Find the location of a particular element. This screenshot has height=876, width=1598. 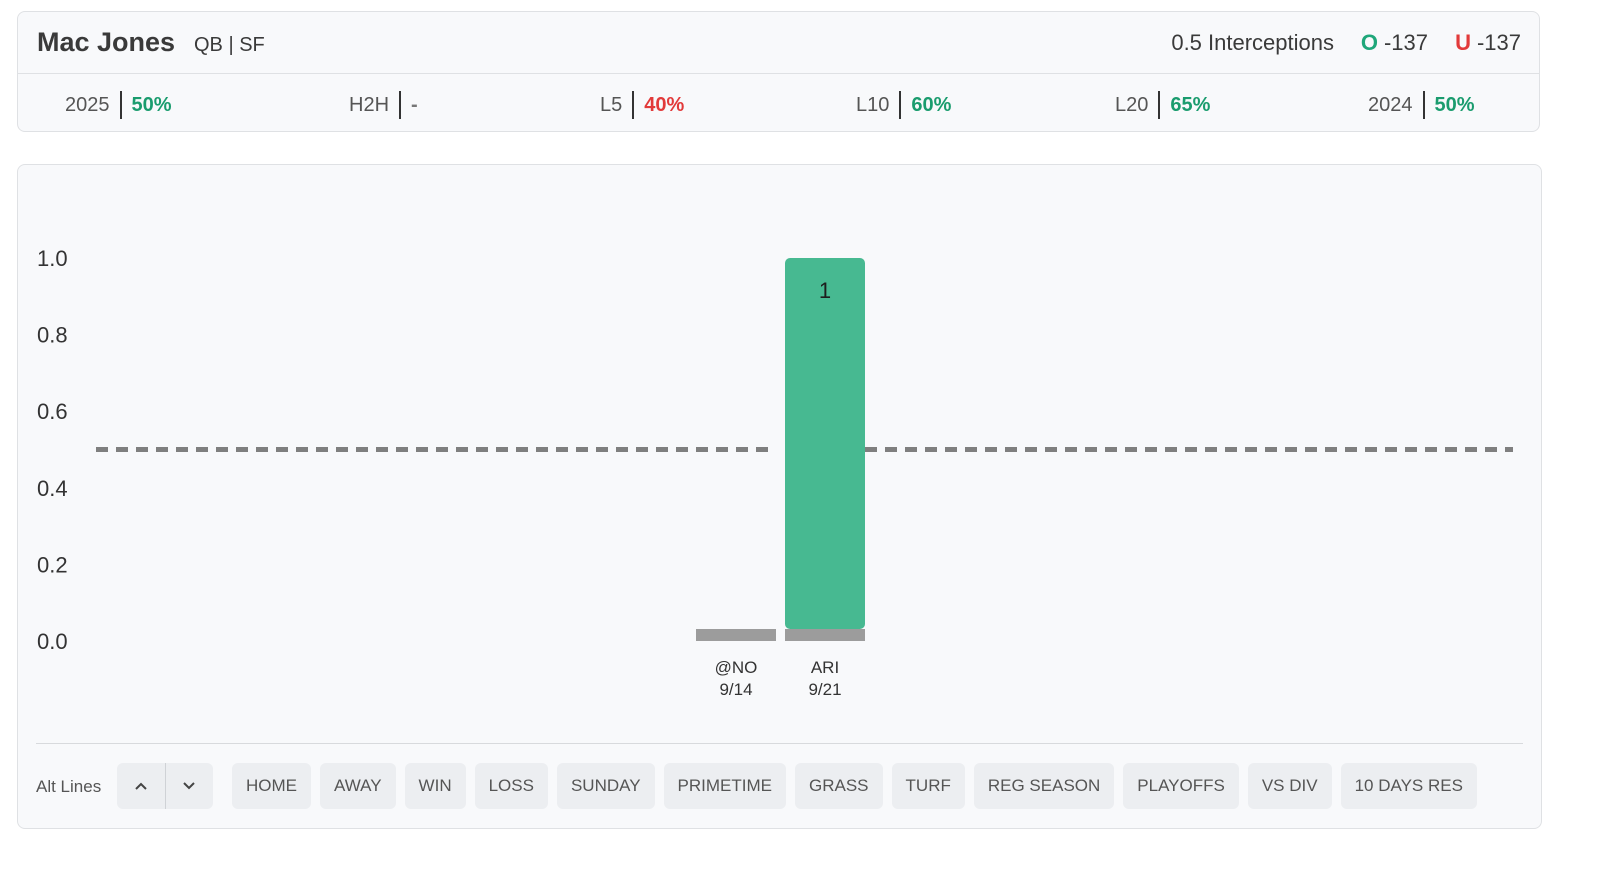

alt-line-up-button is located at coordinates (141, 786).